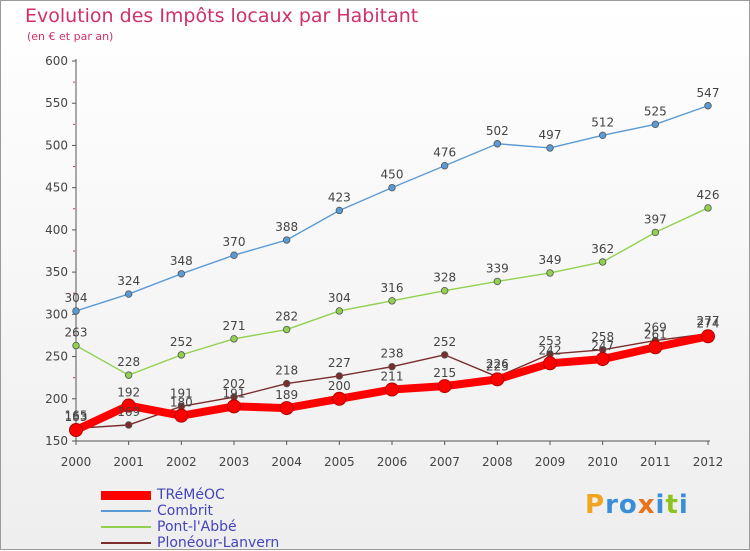  Describe the element at coordinates (181, 342) in the screenshot. I see `data-label-pont-l-abbe: 252` at that location.